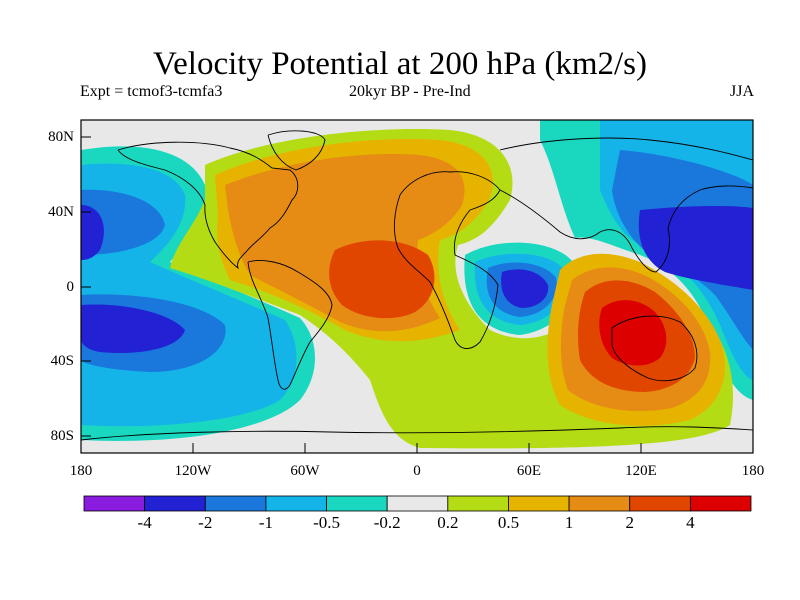  What do you see at coordinates (265, 522) in the screenshot?
I see `colorbar-tick-label: -1` at bounding box center [265, 522].